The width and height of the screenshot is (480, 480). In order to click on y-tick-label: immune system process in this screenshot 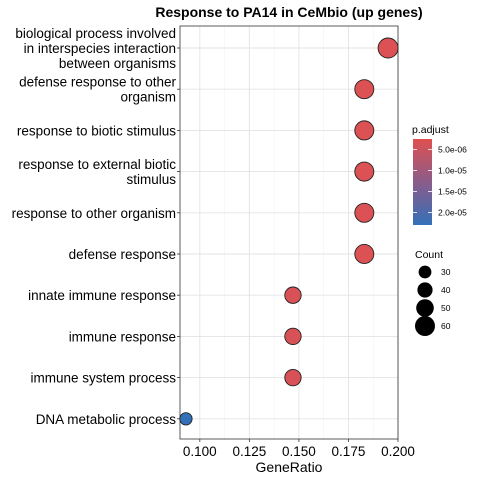, I will do `click(103, 378)`.